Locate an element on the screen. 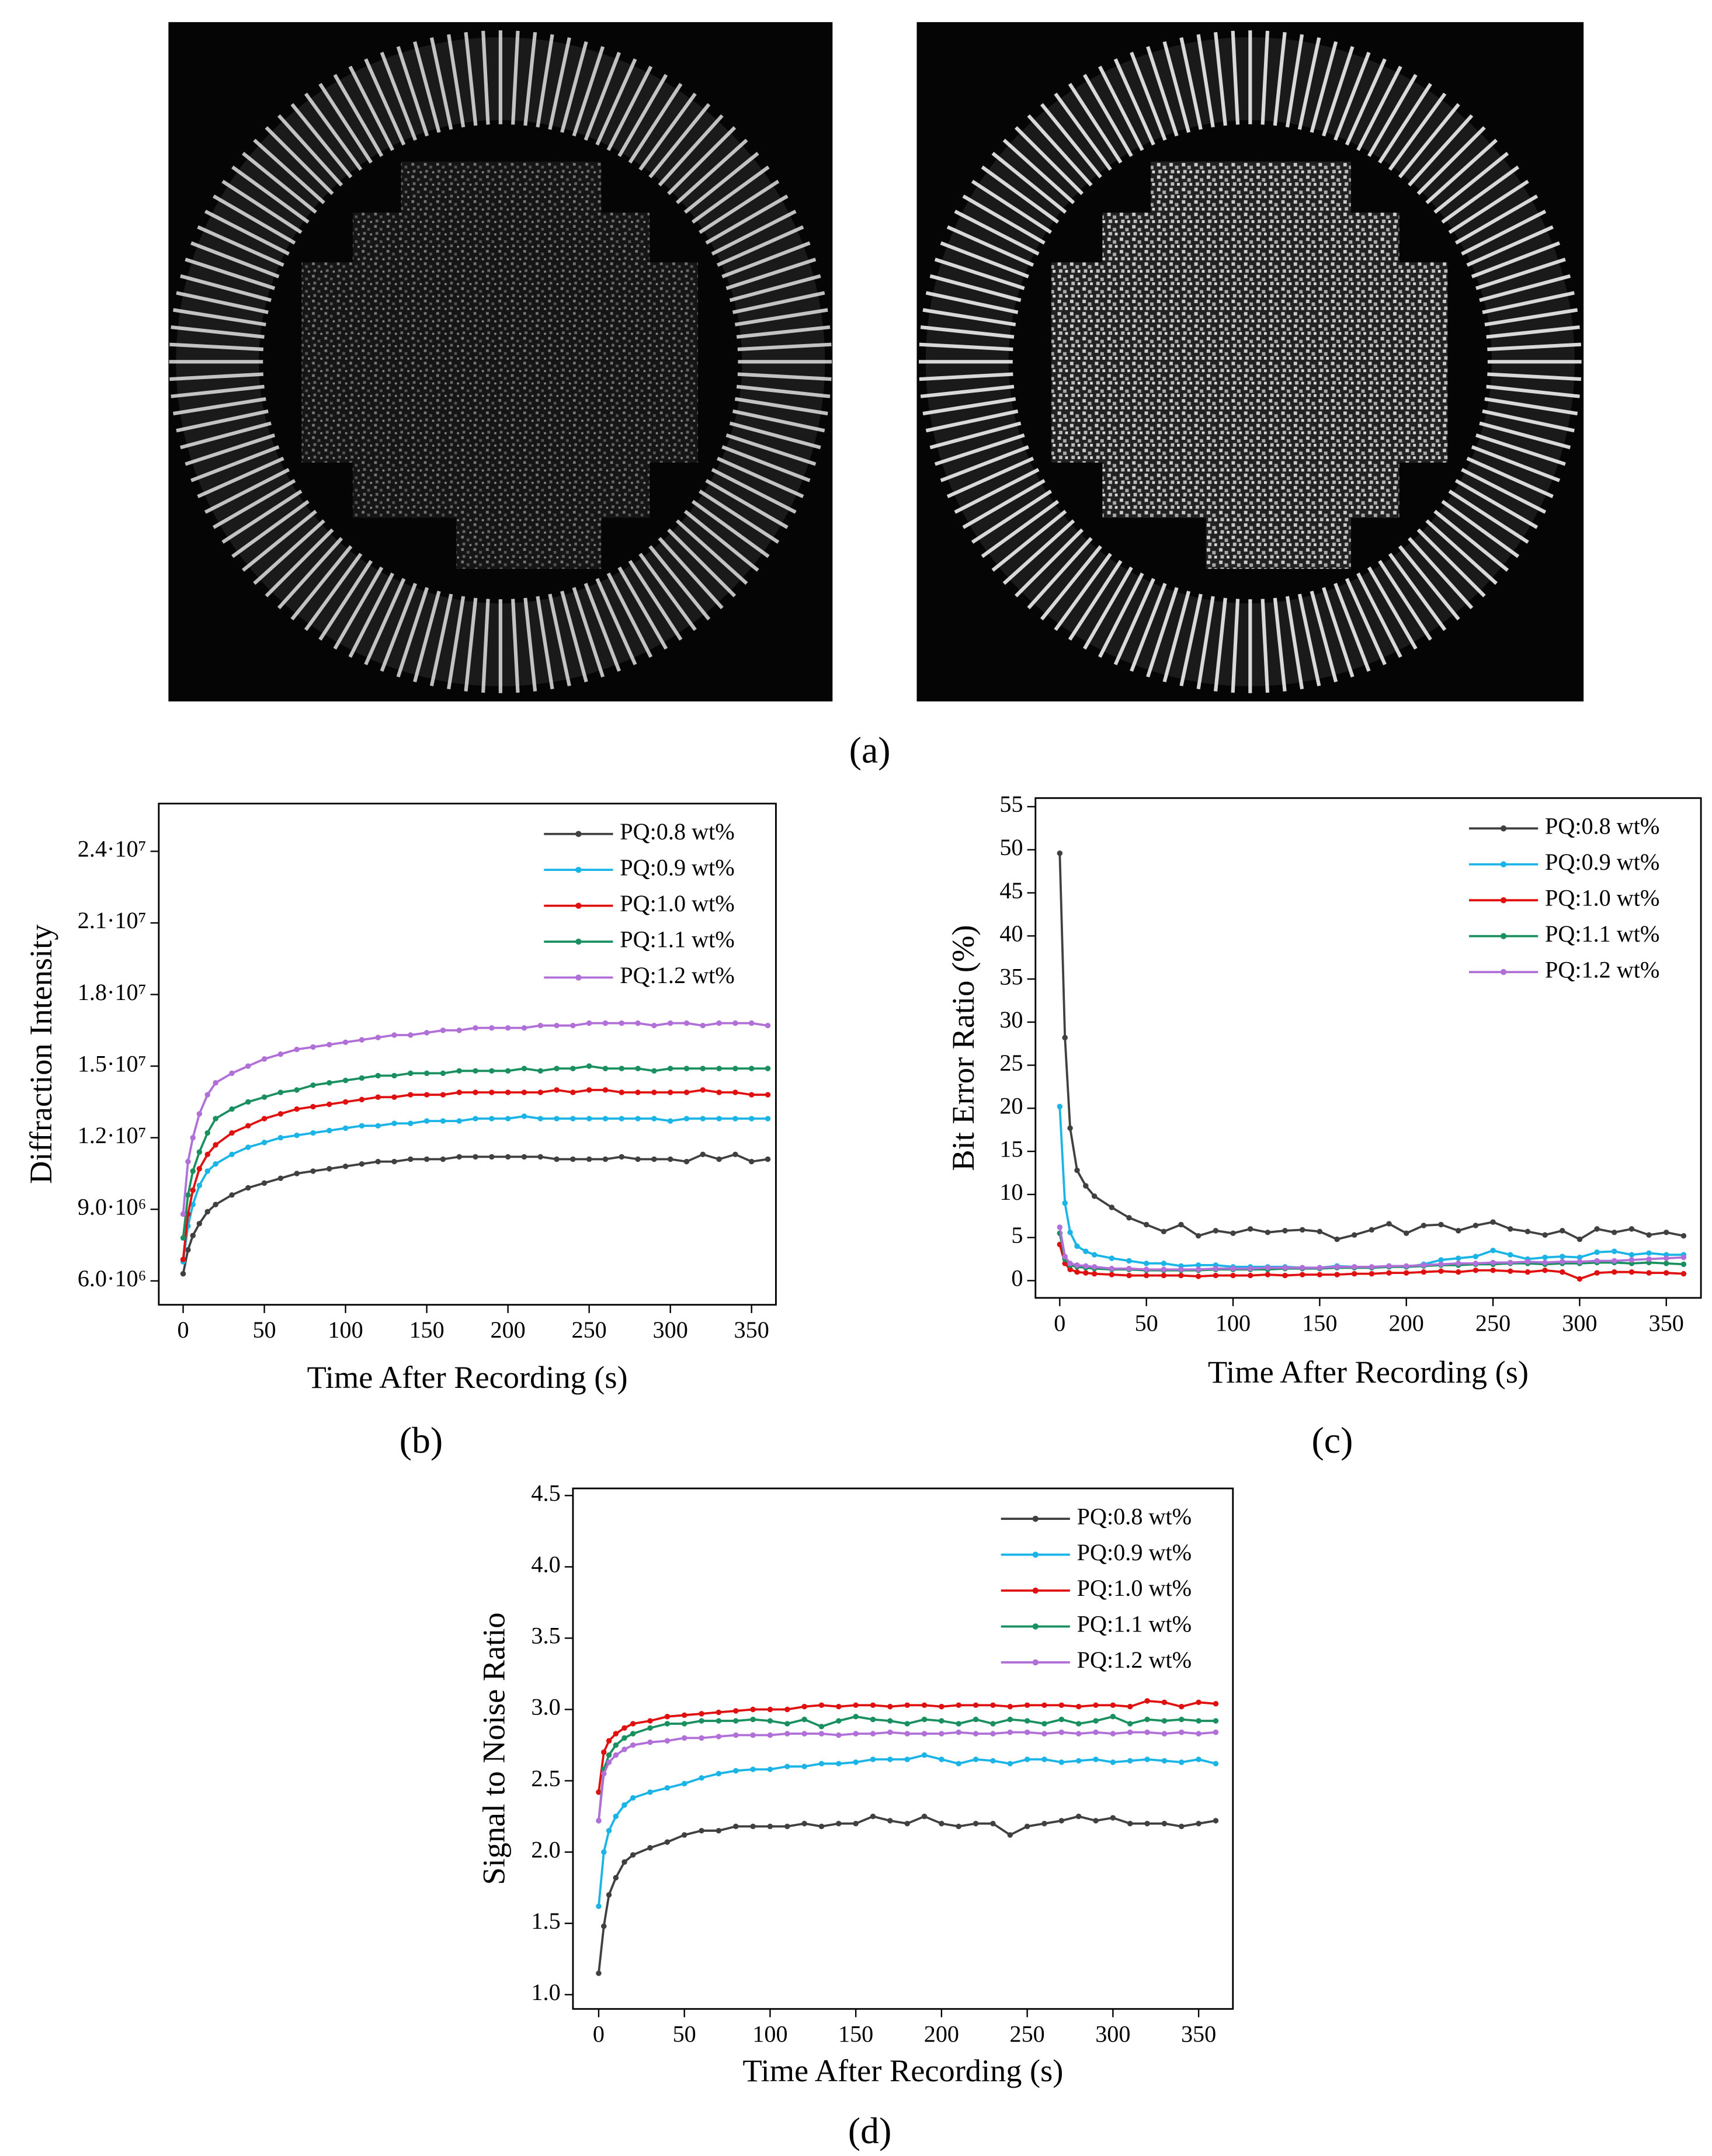 The image size is (1712, 2156). series-line is located at coordinates (1371, 1187).